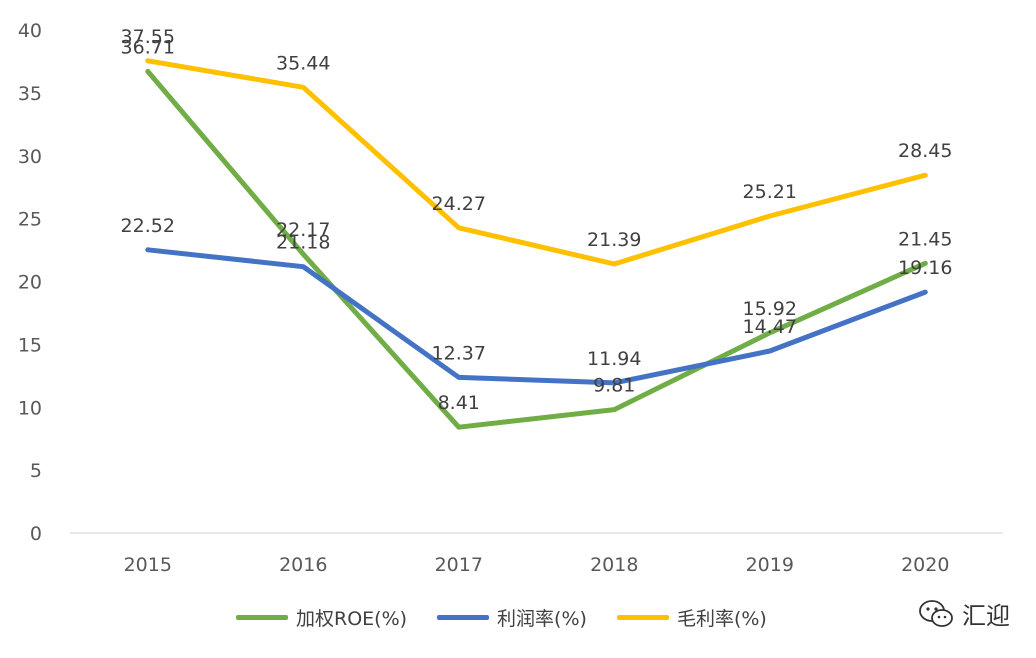 The image size is (1036, 658). I want to click on y-tick-label: 20, so click(30, 283).